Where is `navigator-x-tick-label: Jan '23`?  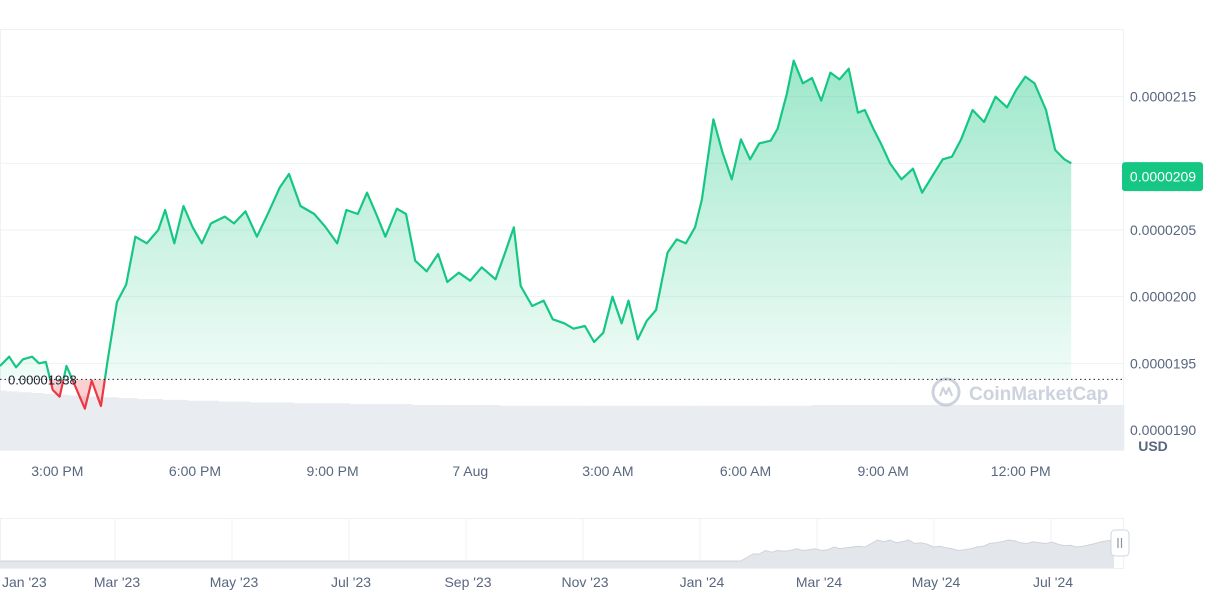
navigator-x-tick-label: Jan '23 is located at coordinates (24, 582).